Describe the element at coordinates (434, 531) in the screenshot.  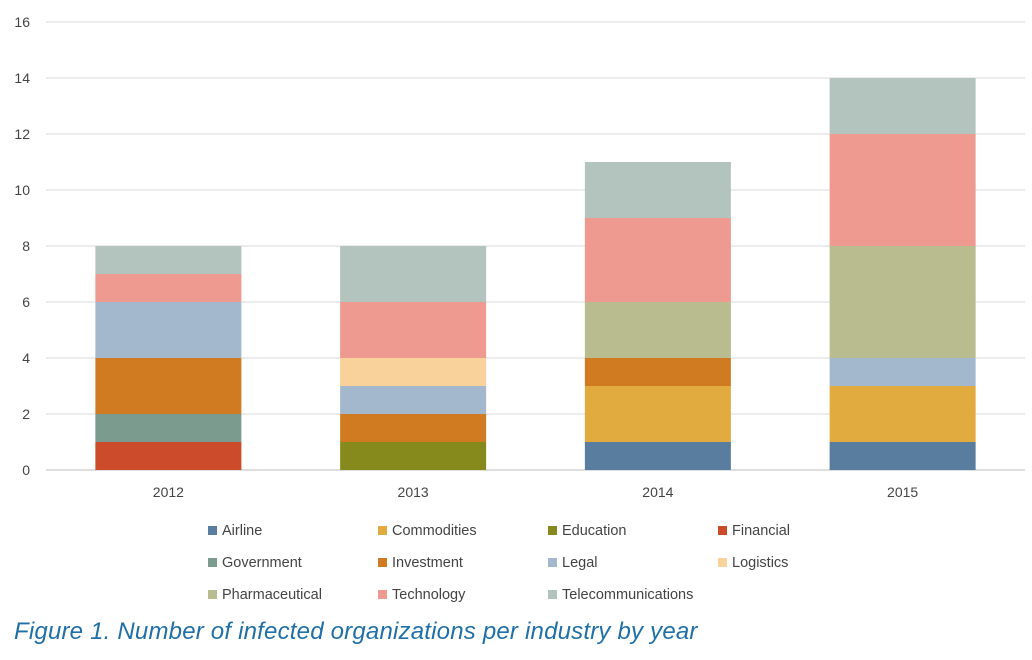
I see `legend-label-commodities: Commodities` at that location.